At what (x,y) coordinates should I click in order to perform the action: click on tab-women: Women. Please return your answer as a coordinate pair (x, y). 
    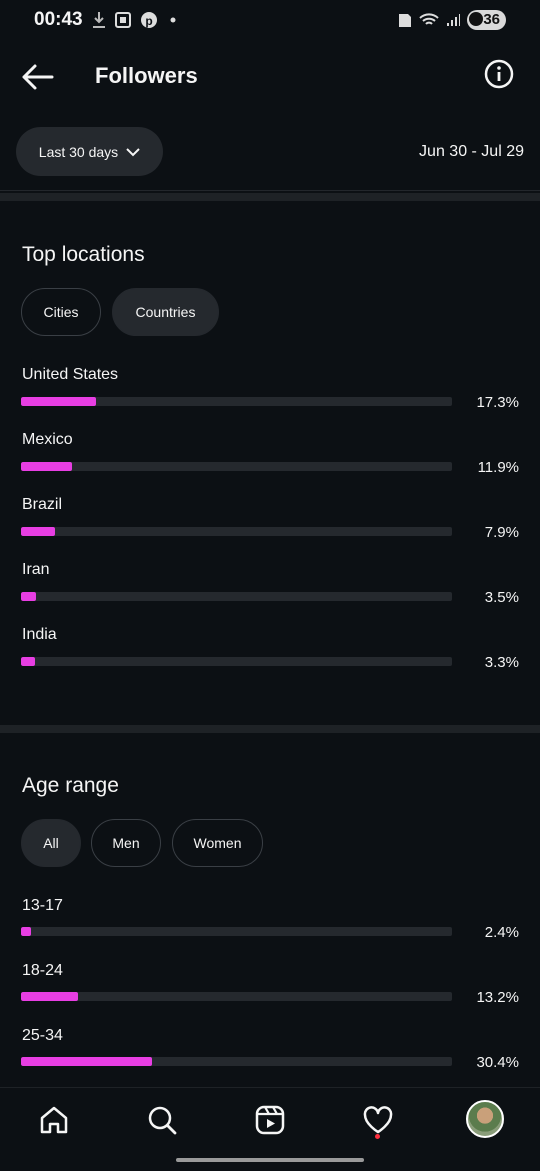
    Looking at the image, I should click on (217, 843).